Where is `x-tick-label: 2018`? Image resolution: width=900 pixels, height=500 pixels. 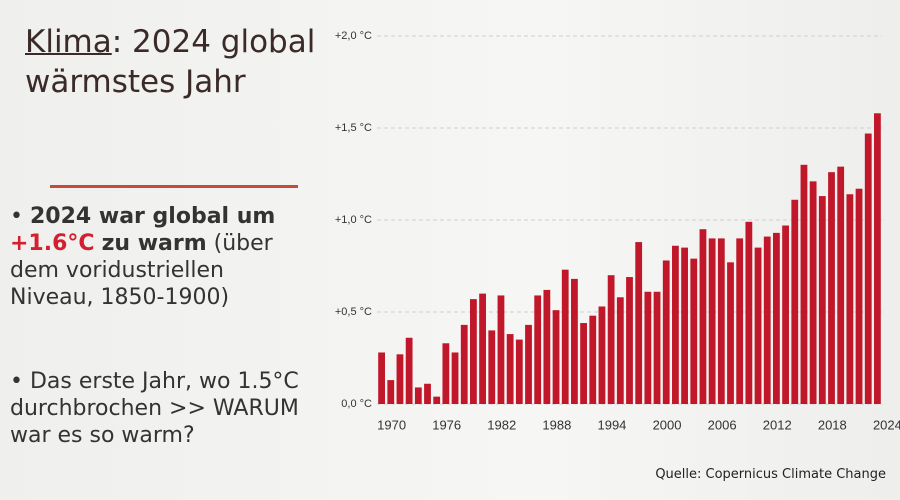 x-tick-label: 2018 is located at coordinates (832, 424).